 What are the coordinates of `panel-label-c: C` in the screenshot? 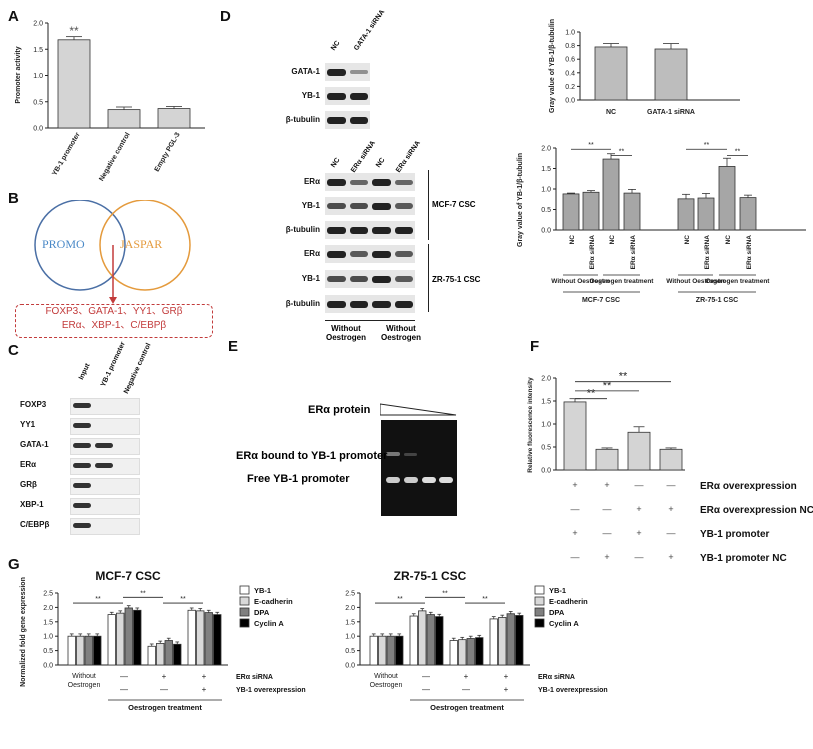 It's located at (13, 350).